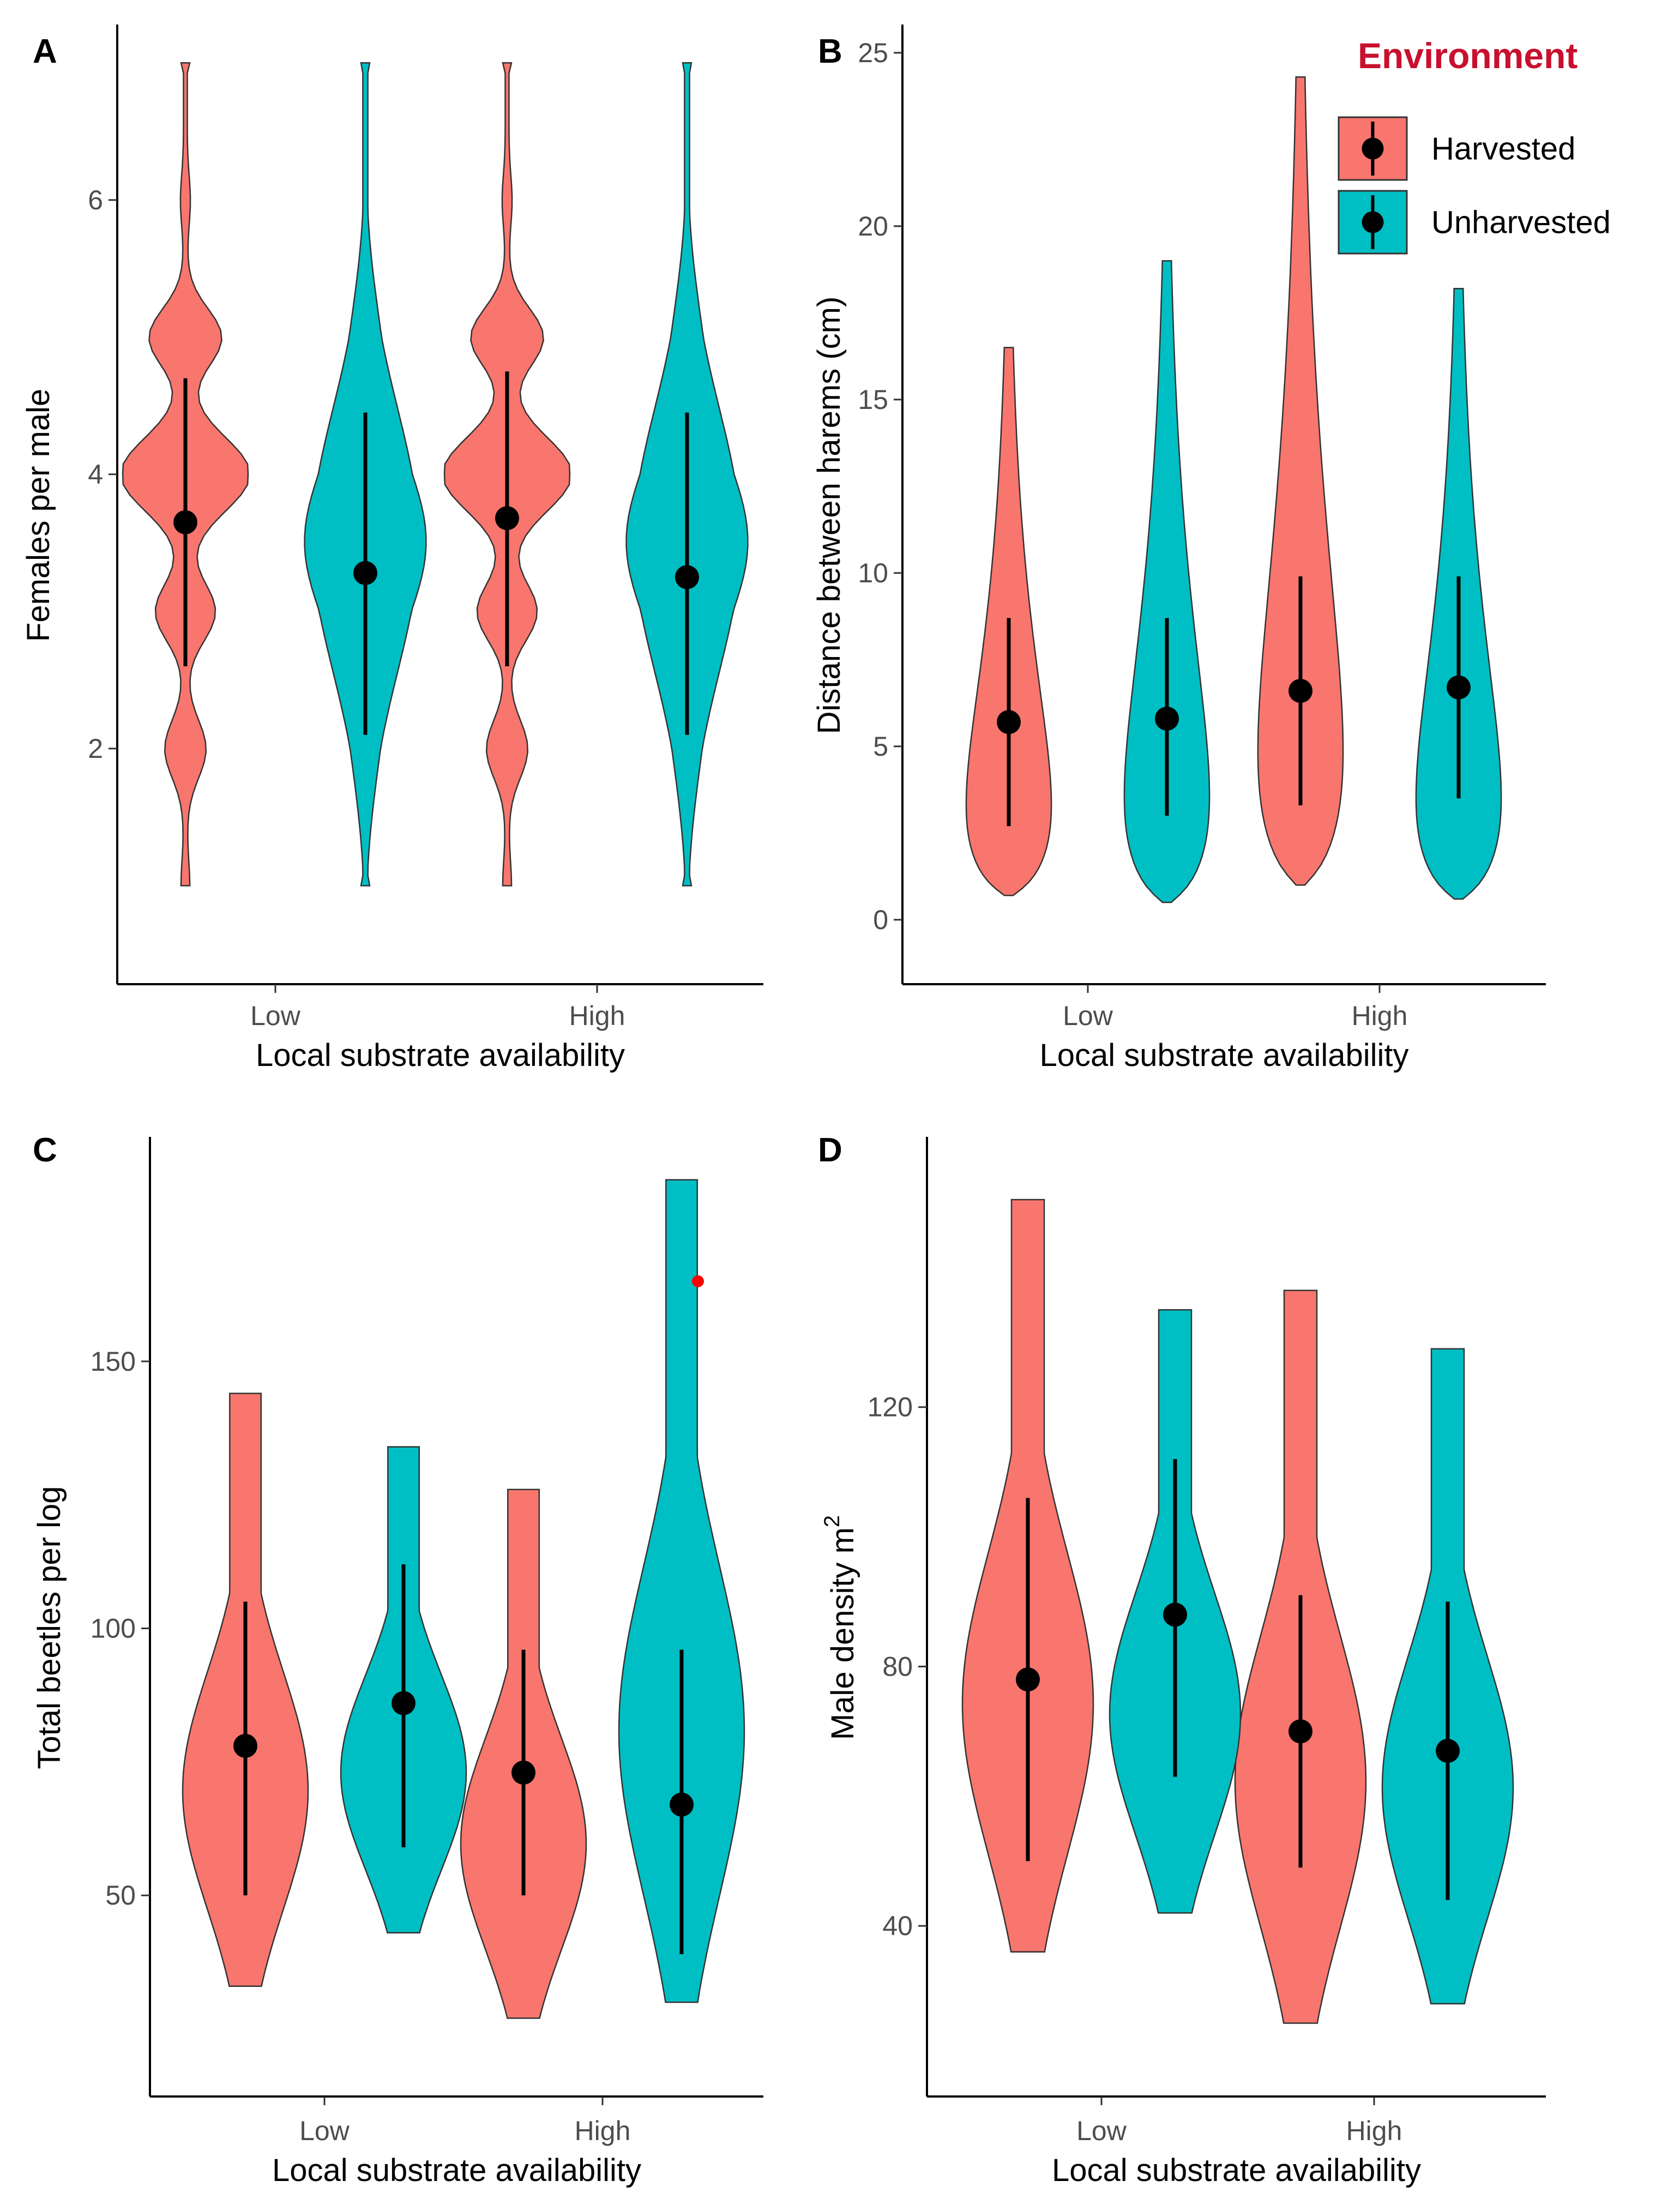 The height and width of the screenshot is (2205, 1680). What do you see at coordinates (890, 1408) in the screenshot?
I see `y-tick-label: 120` at bounding box center [890, 1408].